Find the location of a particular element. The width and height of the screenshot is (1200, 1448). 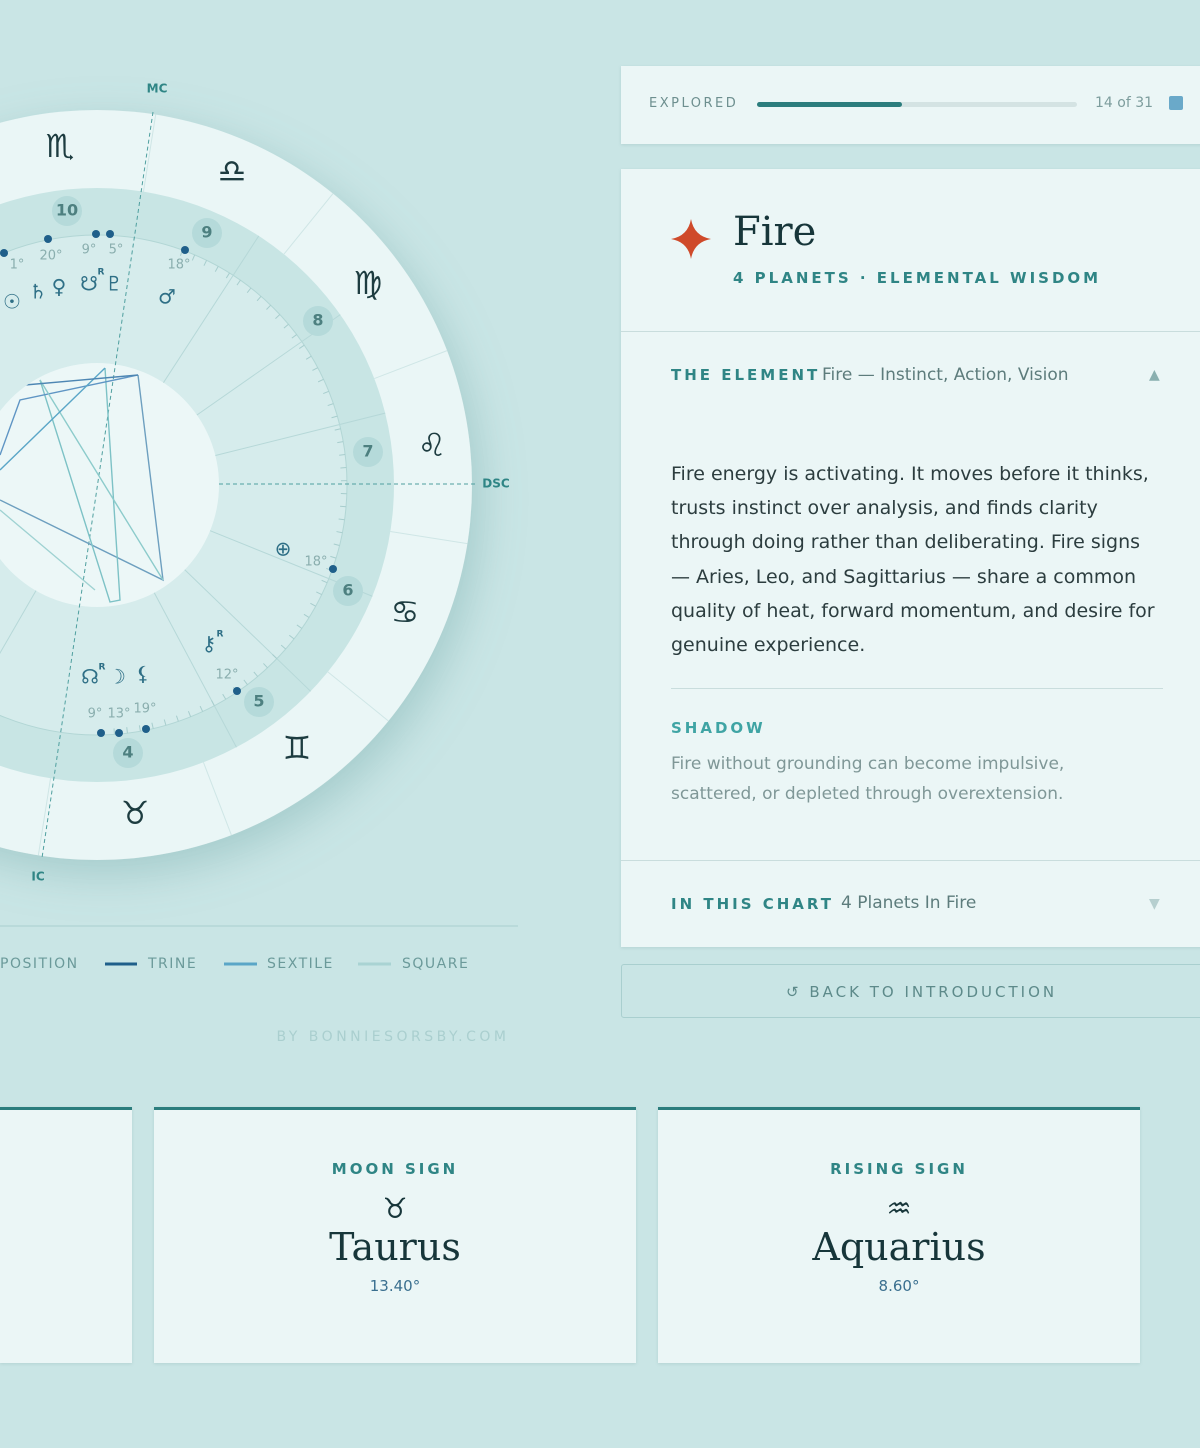

expand-toggle: ▼ is located at coordinates (1154, 904).